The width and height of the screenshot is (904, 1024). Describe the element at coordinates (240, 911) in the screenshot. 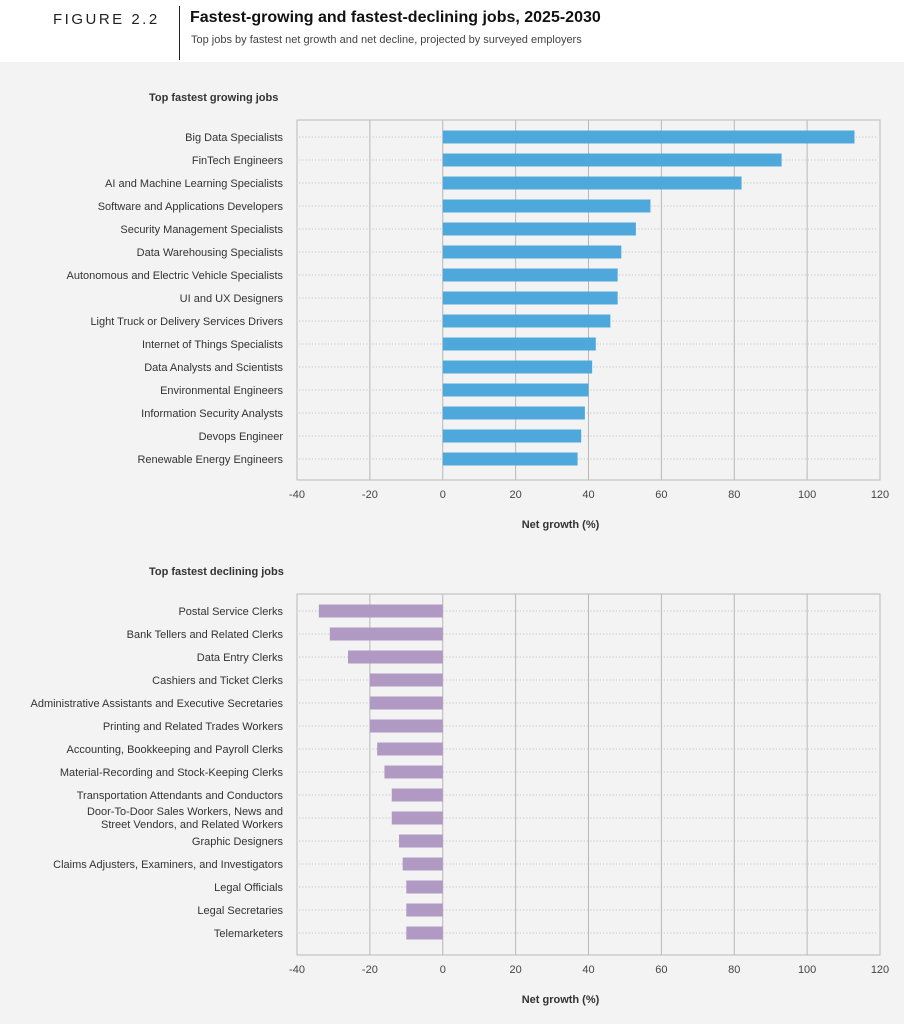

I see `category-label: Legal Secretaries` at that location.